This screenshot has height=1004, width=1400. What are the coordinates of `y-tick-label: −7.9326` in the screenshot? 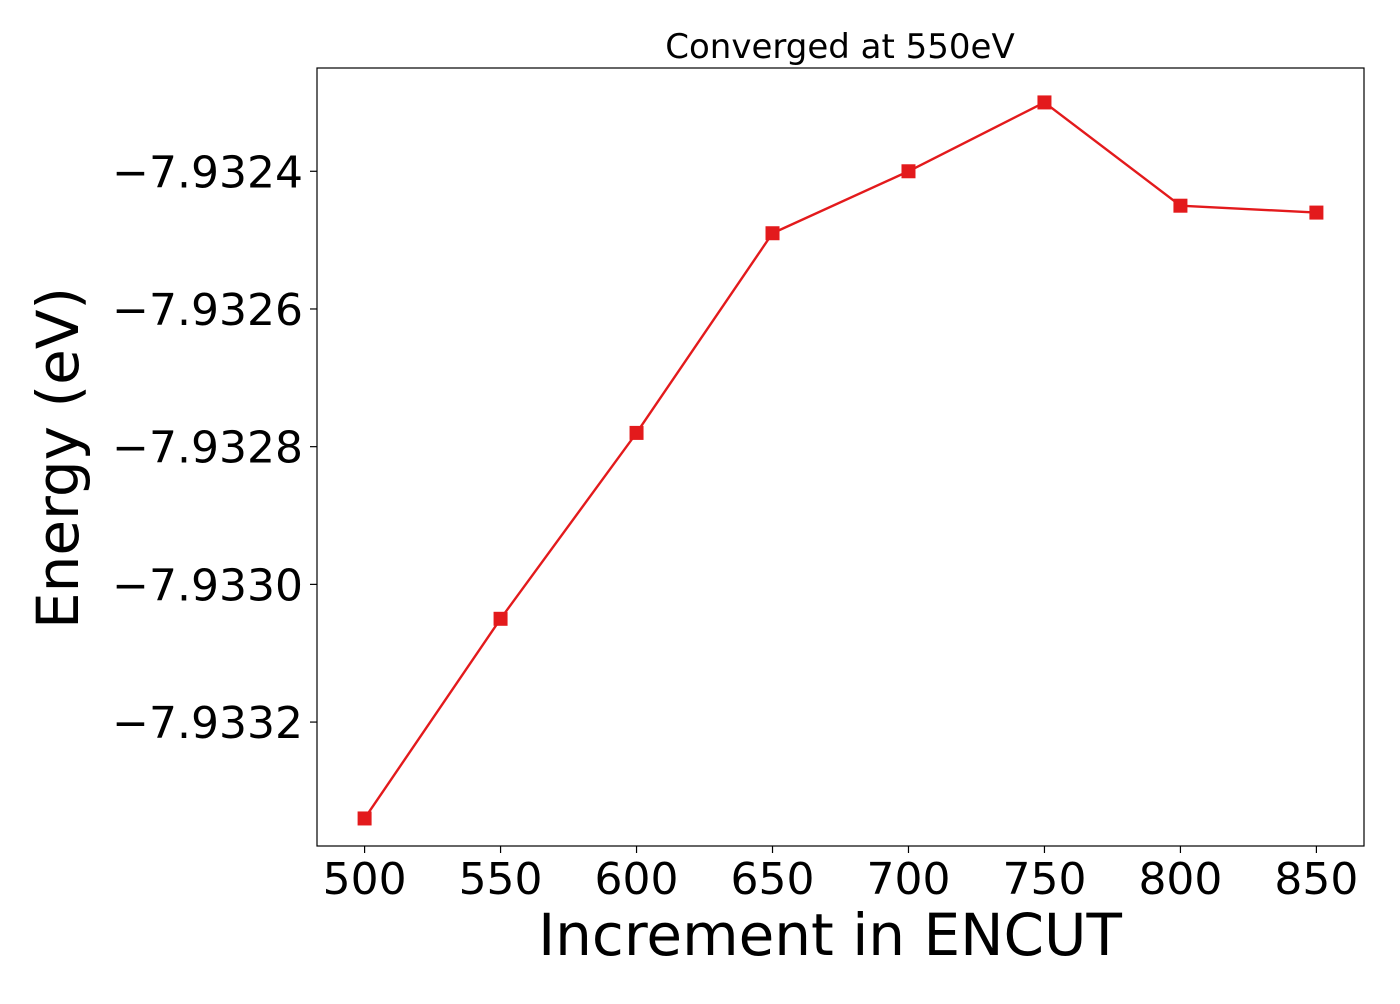 It's located at (207, 310).